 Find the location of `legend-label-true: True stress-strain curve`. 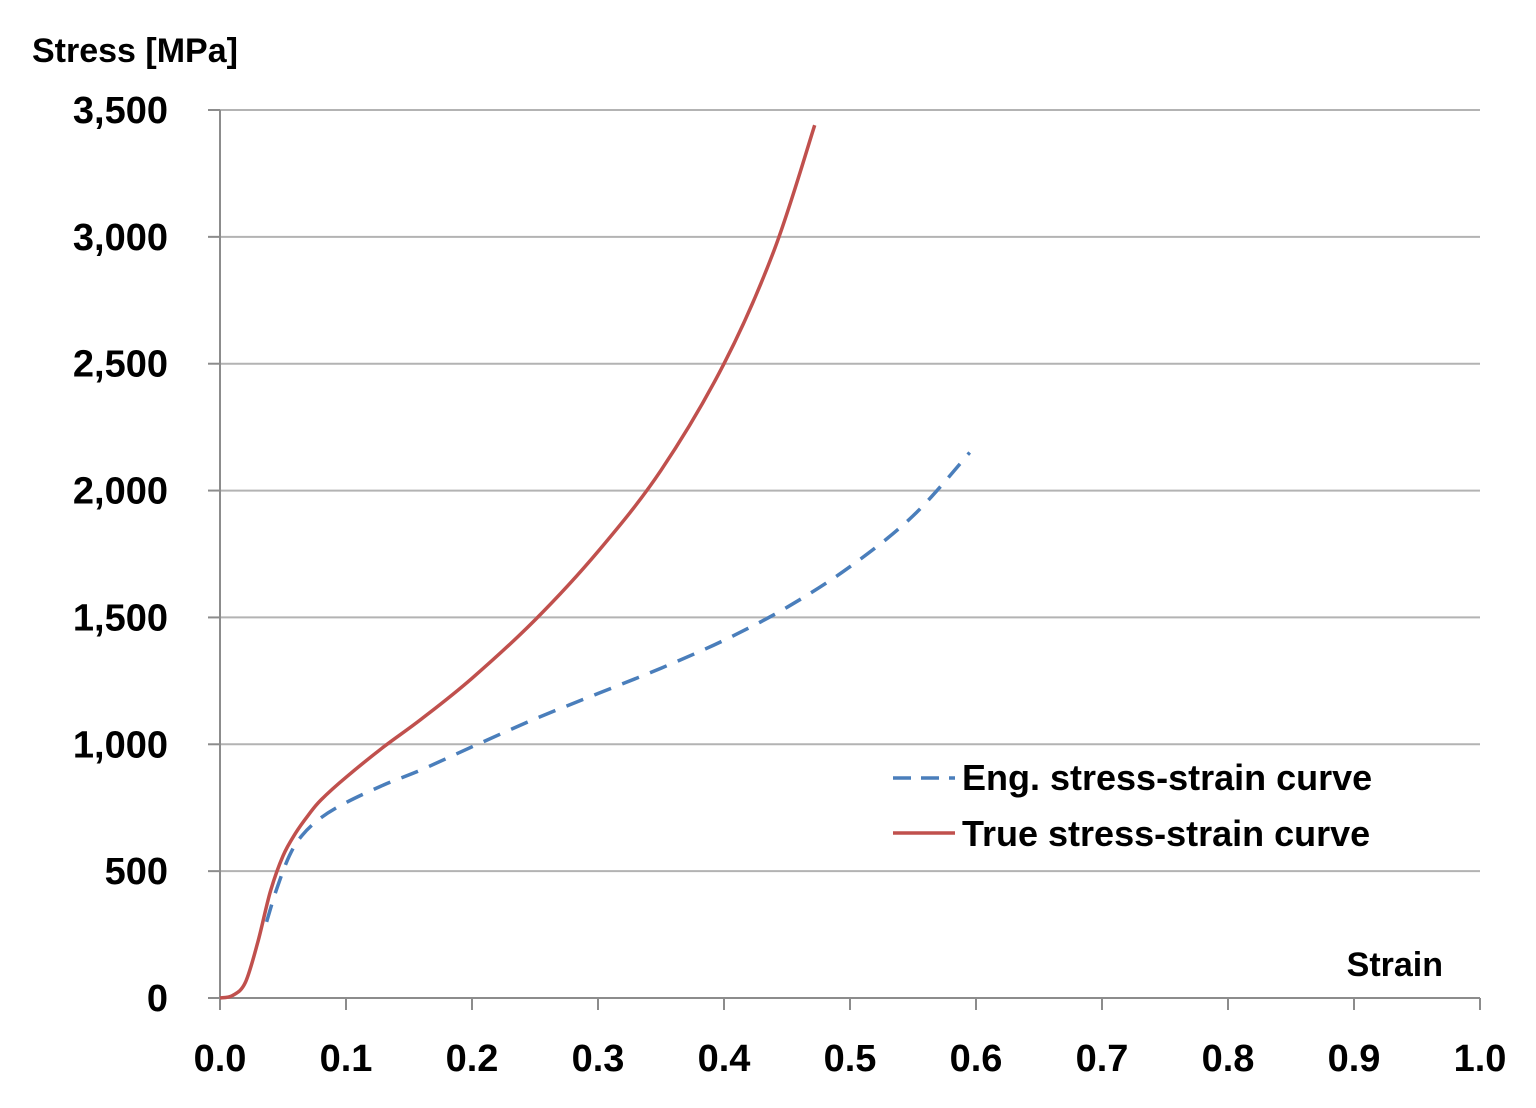

legend-label-true: True stress-strain curve is located at coordinates (1166, 833).